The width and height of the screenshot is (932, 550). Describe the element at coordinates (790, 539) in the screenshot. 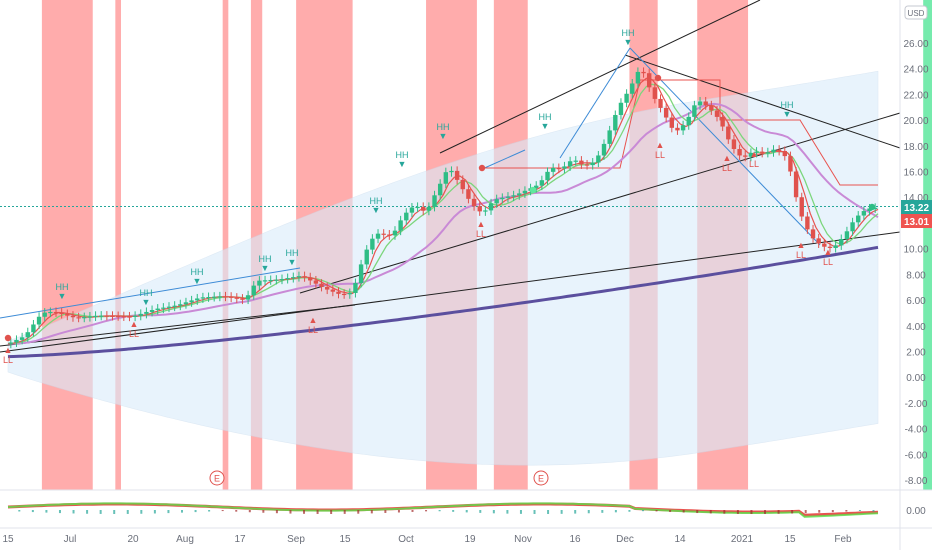

I see `x-tick-label: 15` at that location.